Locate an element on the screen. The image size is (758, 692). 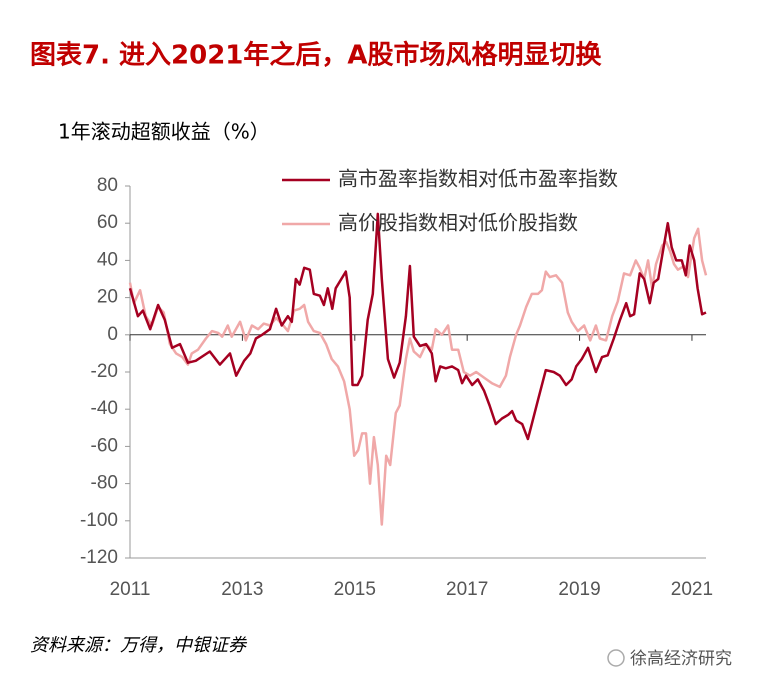
y-tick-label: -40 is located at coordinates (104, 408).